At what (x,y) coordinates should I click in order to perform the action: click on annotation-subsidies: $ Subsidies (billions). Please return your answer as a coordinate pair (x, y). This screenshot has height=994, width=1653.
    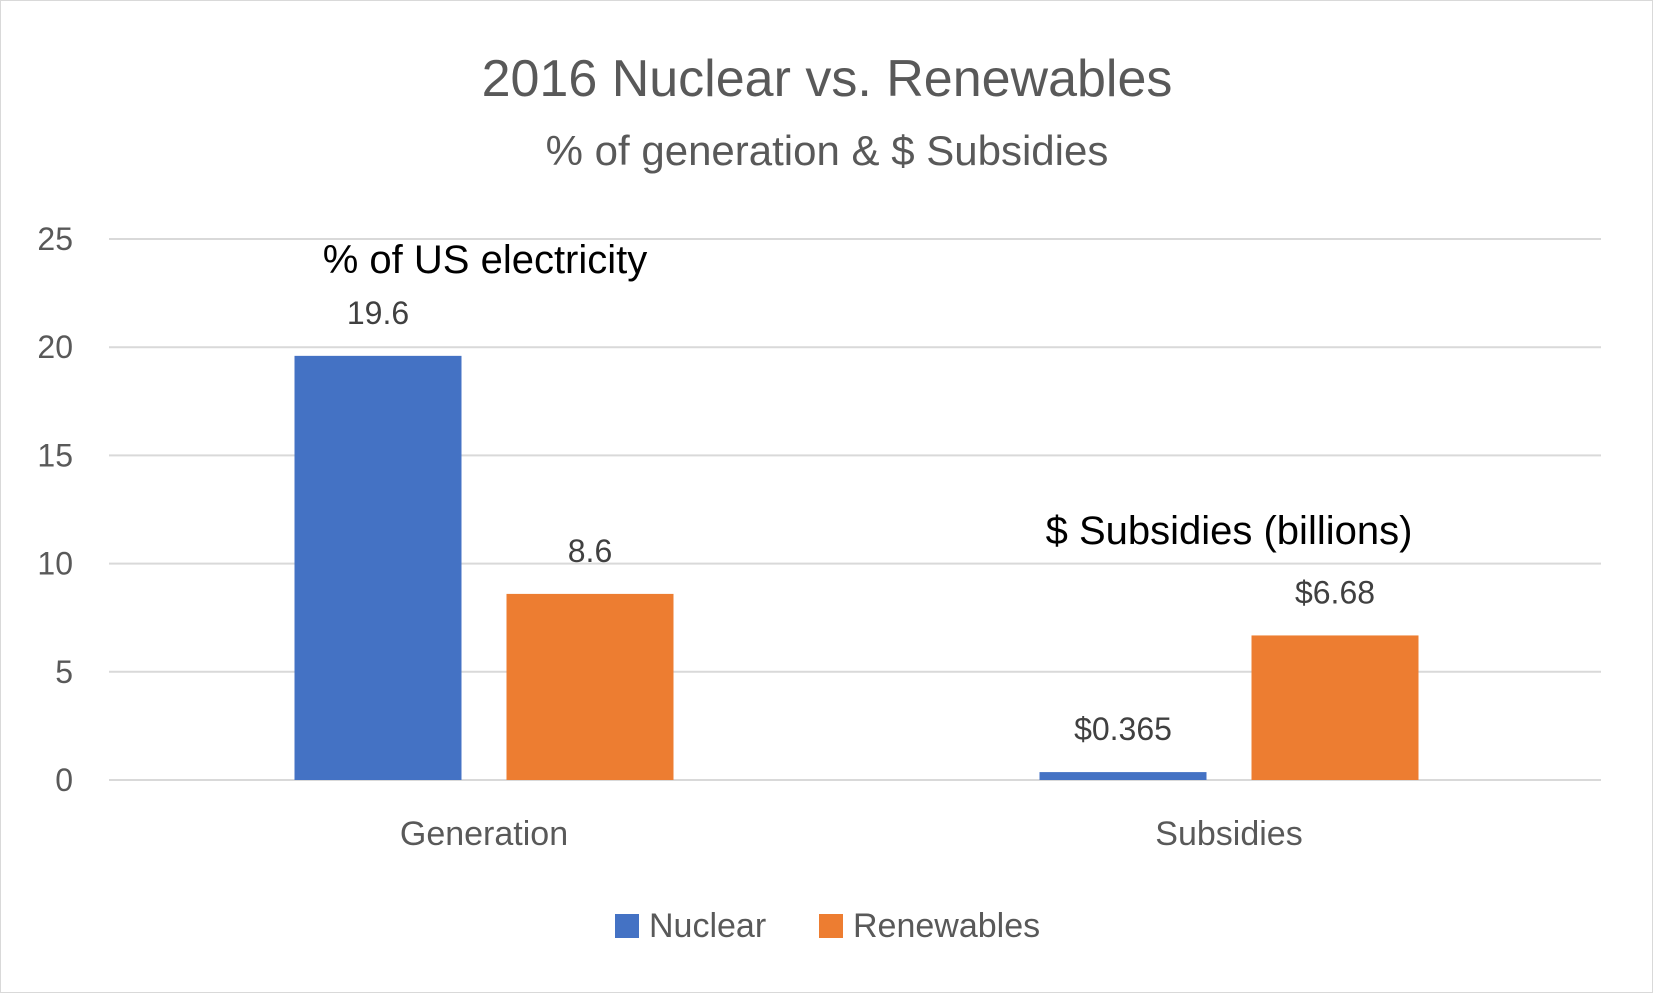
    Looking at the image, I should click on (1229, 531).